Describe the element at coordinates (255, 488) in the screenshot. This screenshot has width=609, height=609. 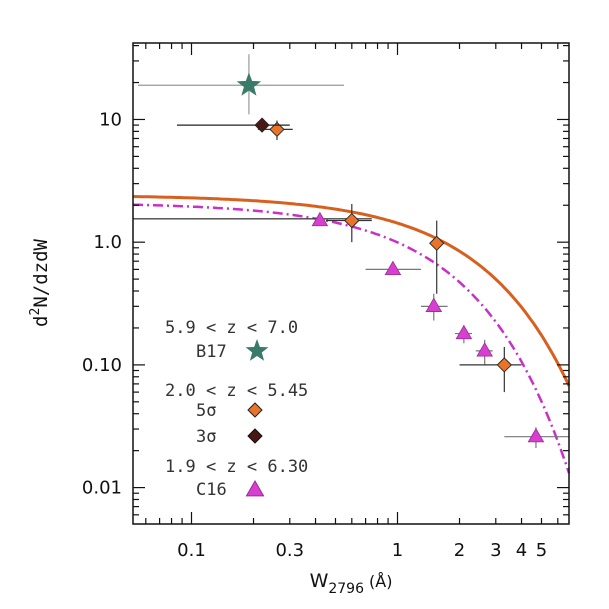
I see `legend-marker-triangle` at that location.